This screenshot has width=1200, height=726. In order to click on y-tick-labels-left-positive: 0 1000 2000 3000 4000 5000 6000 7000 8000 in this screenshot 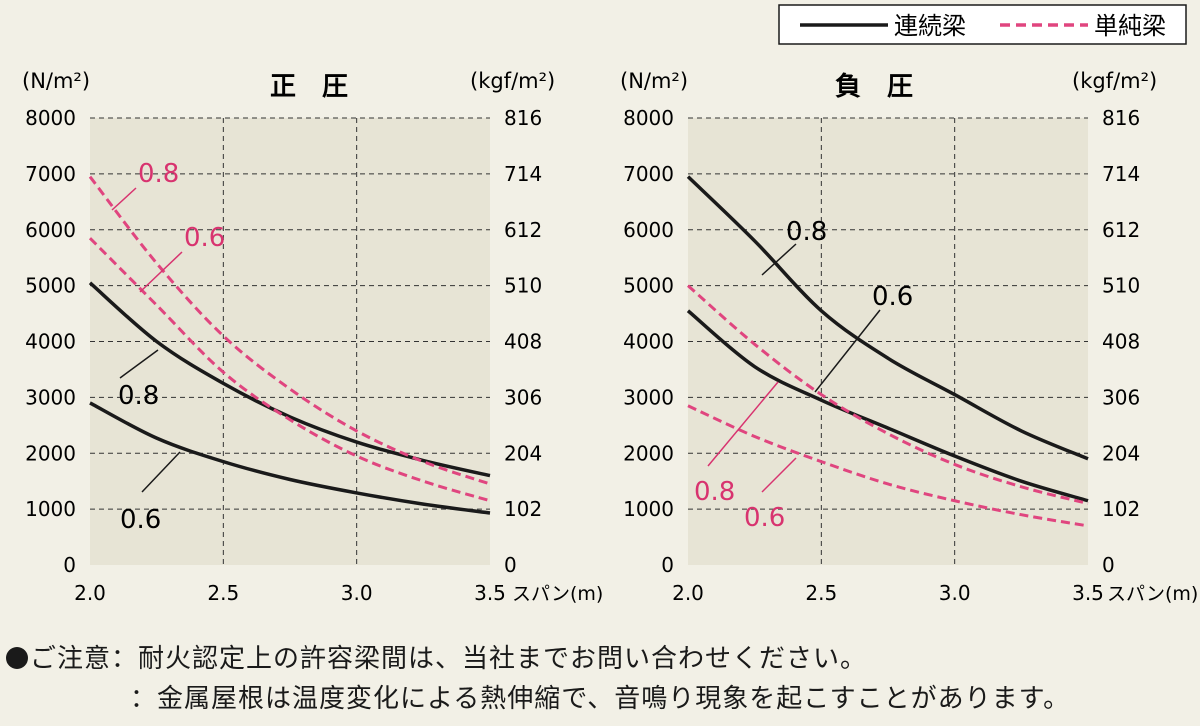, I will do `click(50, 341)`.